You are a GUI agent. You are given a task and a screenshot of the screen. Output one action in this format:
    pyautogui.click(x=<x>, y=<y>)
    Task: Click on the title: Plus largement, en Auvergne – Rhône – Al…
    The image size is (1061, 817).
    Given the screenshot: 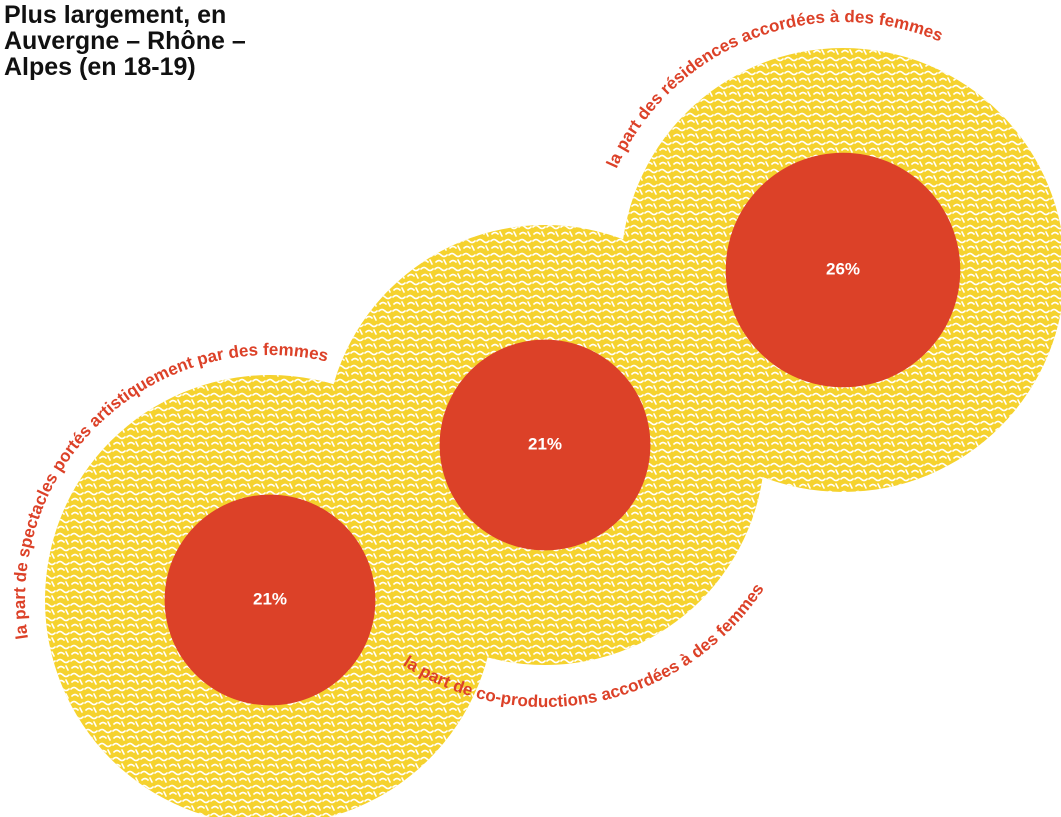 What is the action you would take?
    pyautogui.click(x=125, y=41)
    